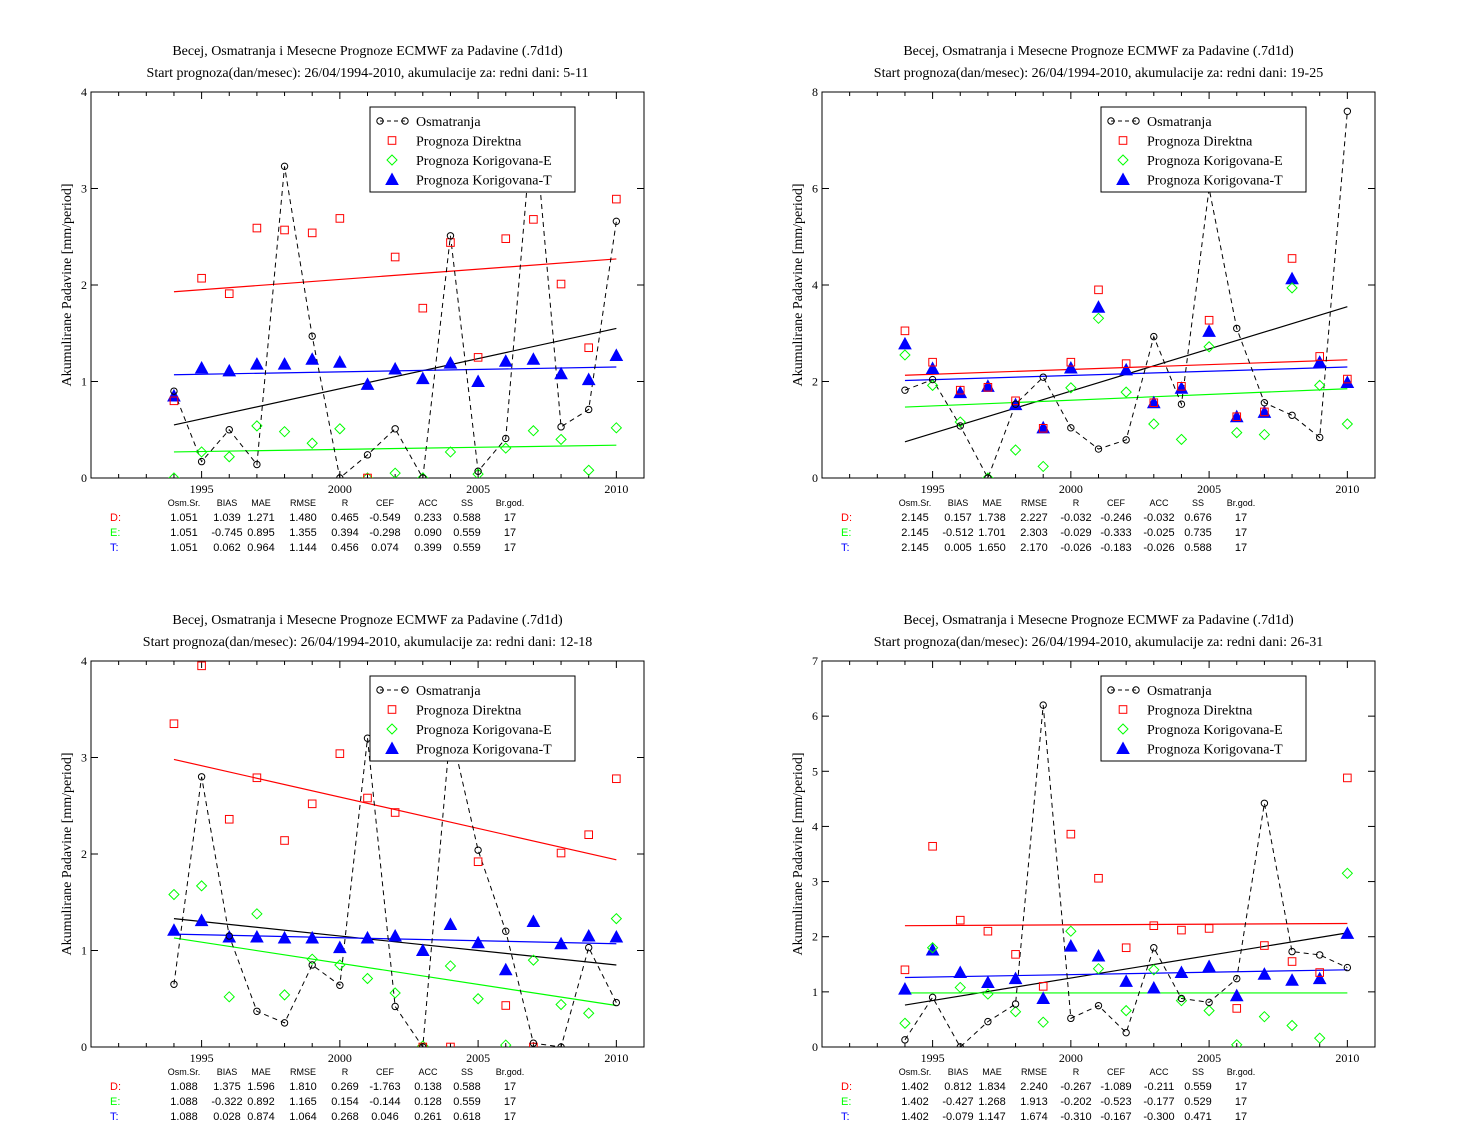  What do you see at coordinates (395, 292) in the screenshot?
I see `plot-area` at bounding box center [395, 292].